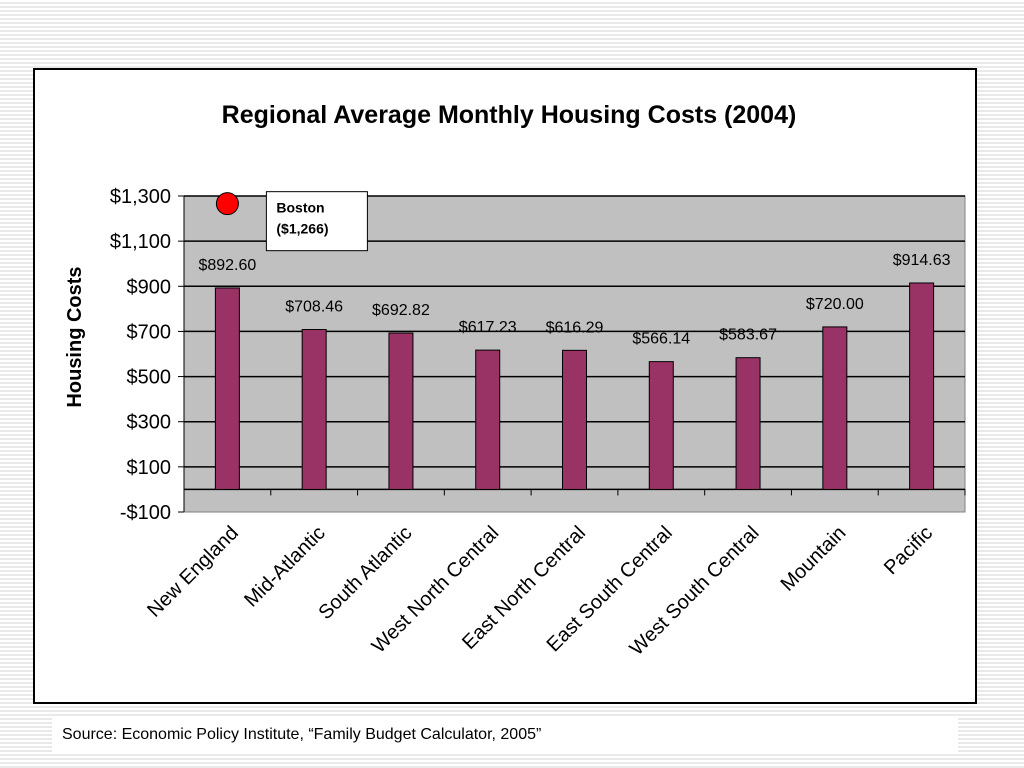  I want to click on data-label: $914.63, so click(922, 260).